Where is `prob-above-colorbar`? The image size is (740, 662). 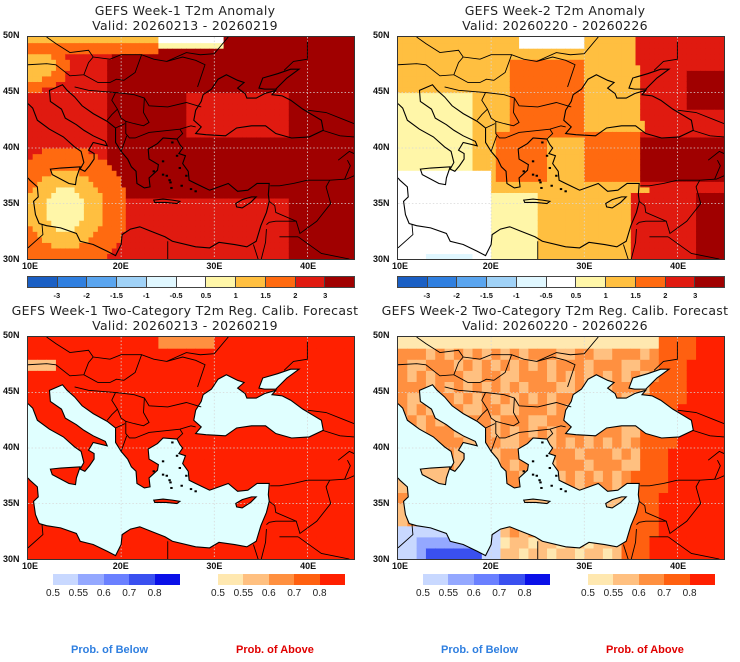
prob-above-colorbar is located at coordinates (652, 579).